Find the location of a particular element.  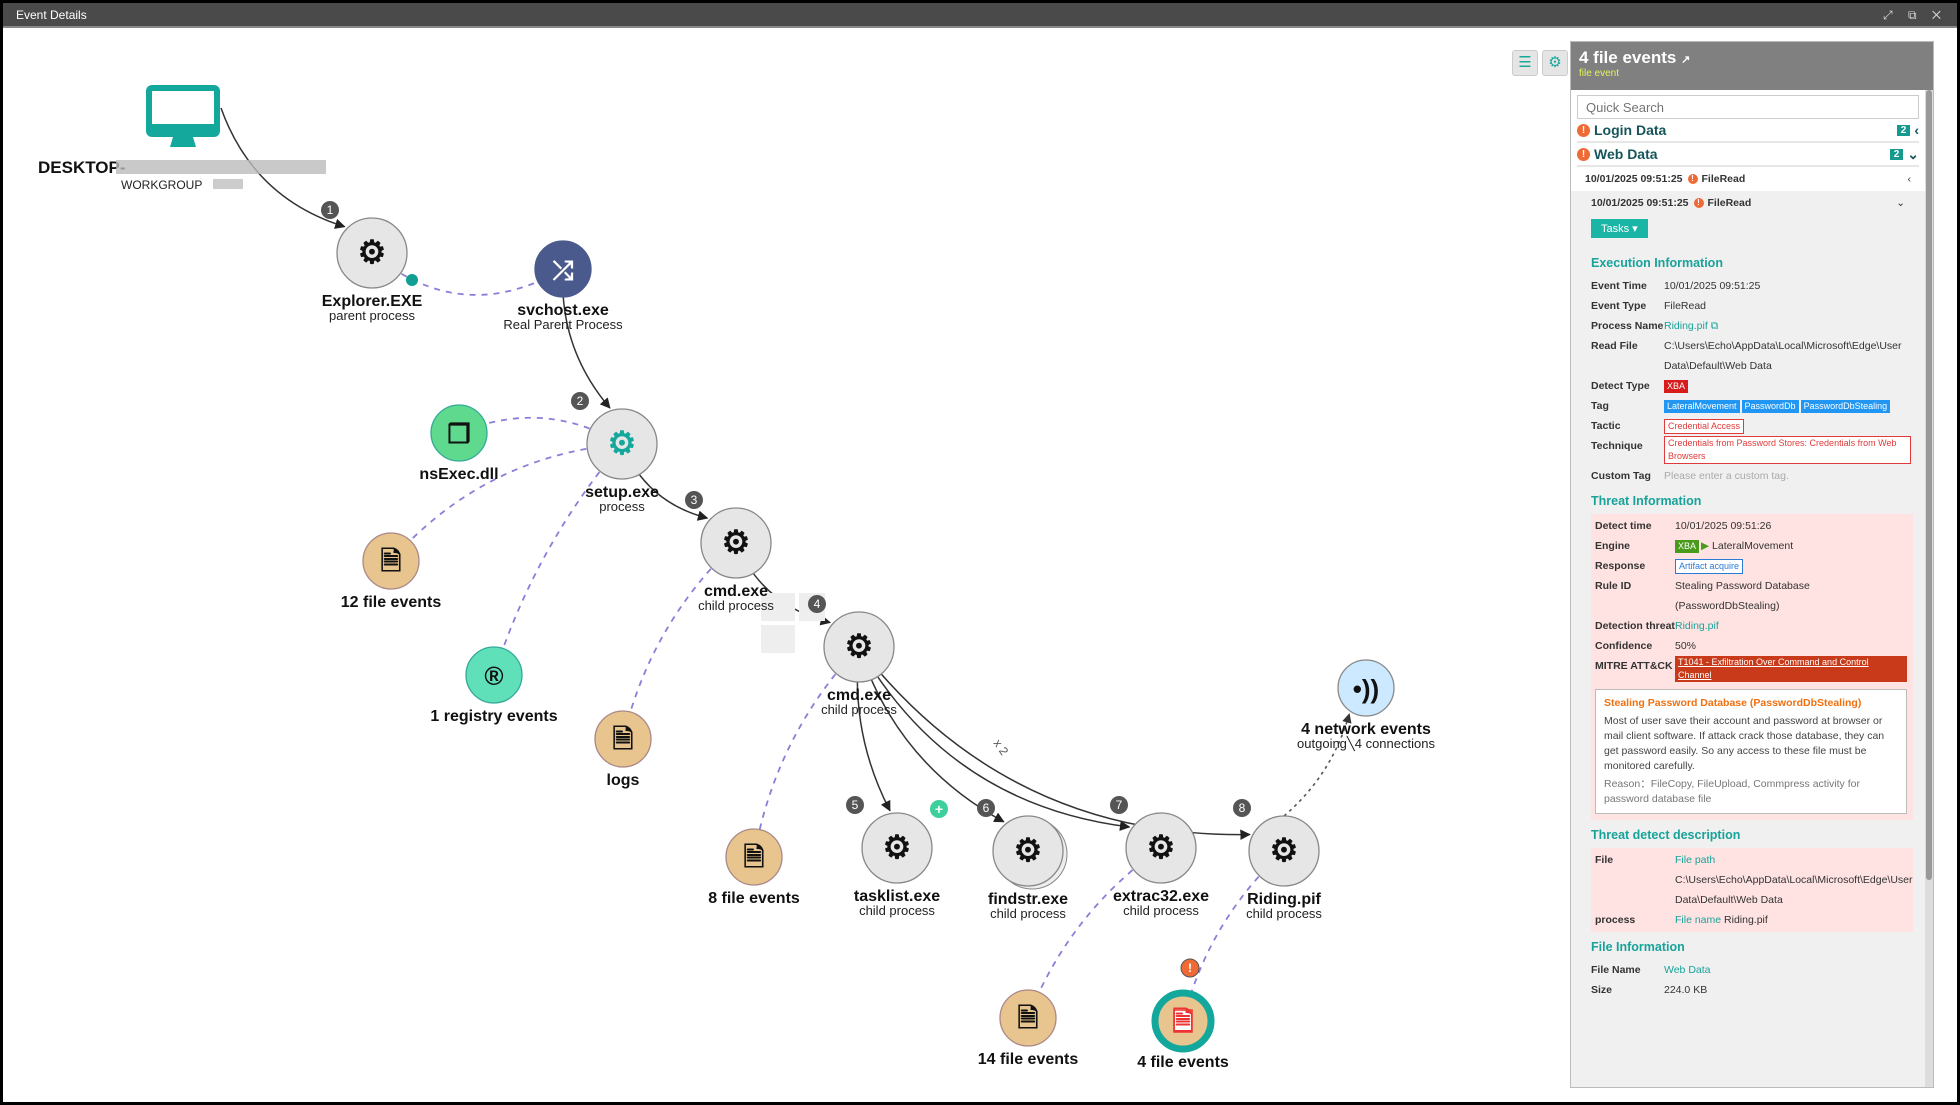

node-file14 is located at coordinates (1028, 1018).